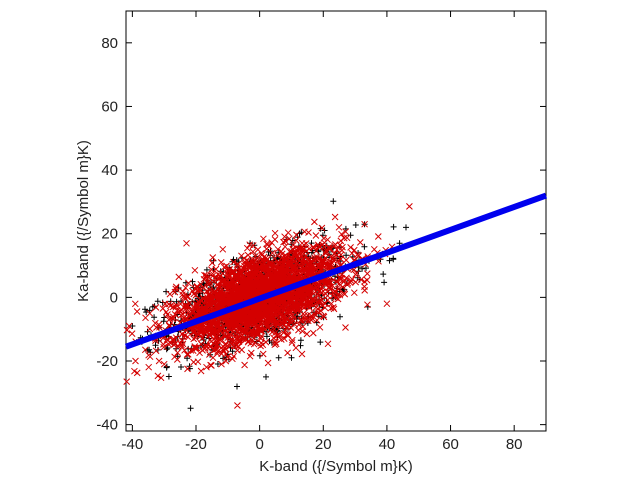  What do you see at coordinates (83, 221) in the screenshot?
I see `y-axis-label: Ka-band ({/Symbol m}K)` at bounding box center [83, 221].